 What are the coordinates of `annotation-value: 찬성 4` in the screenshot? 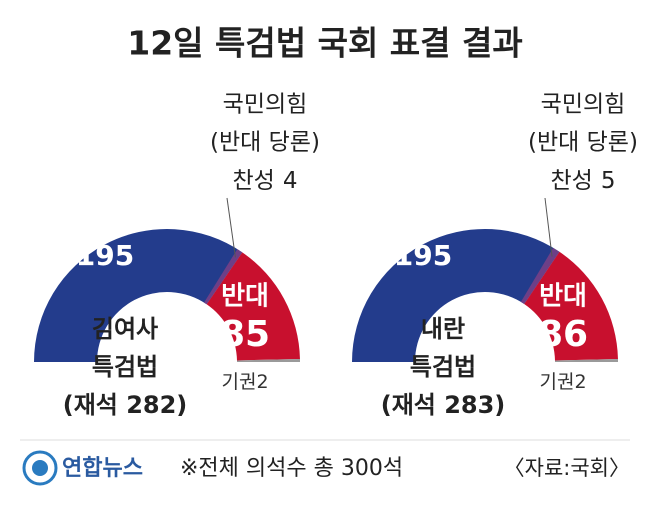 It's located at (265, 181).